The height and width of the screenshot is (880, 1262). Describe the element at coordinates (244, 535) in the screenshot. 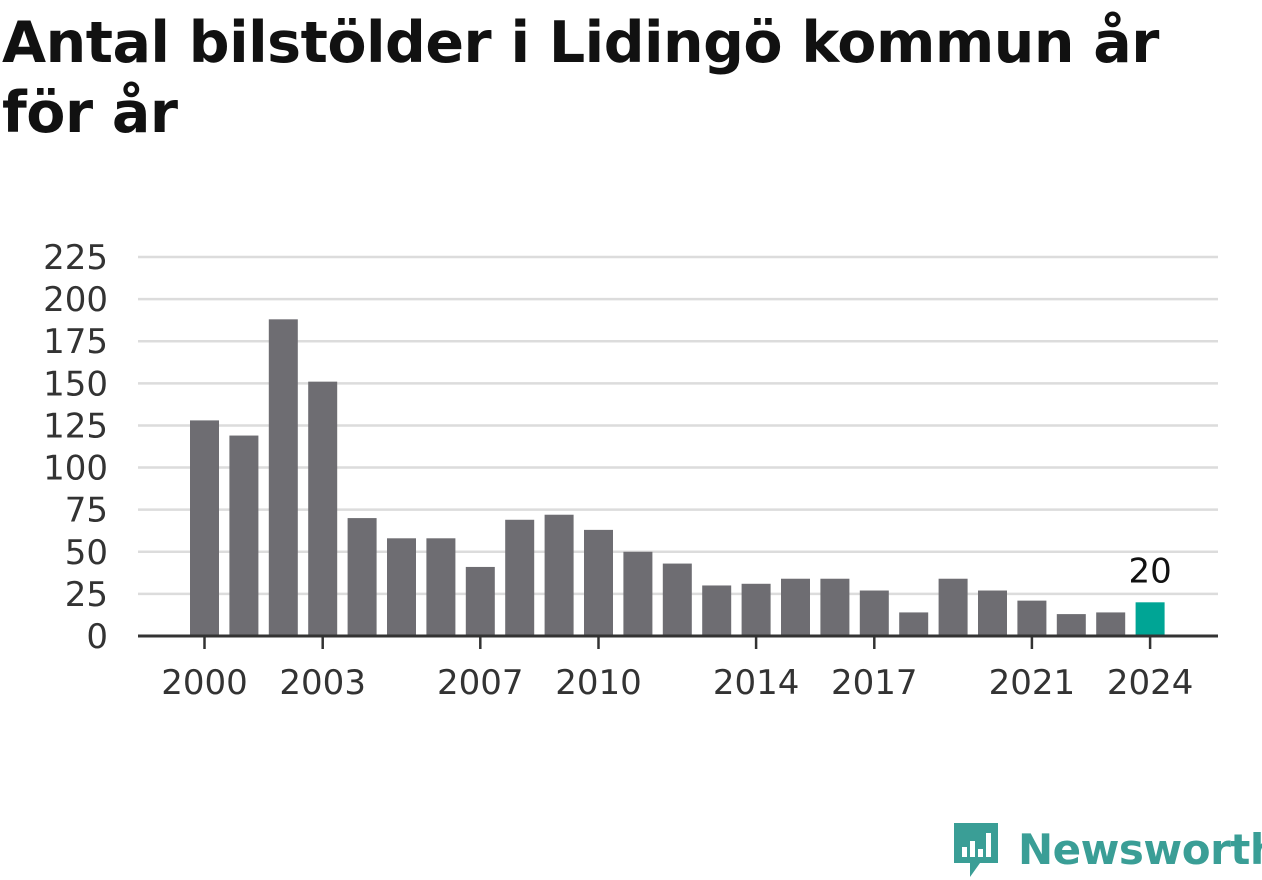

I see `bar-2001` at that location.